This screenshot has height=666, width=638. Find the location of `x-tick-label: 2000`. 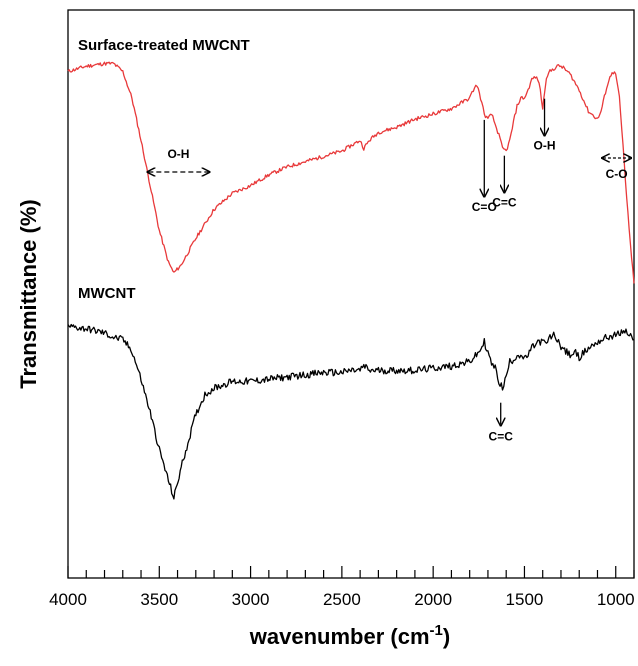

x-tick-label: 2000 is located at coordinates (433, 599).